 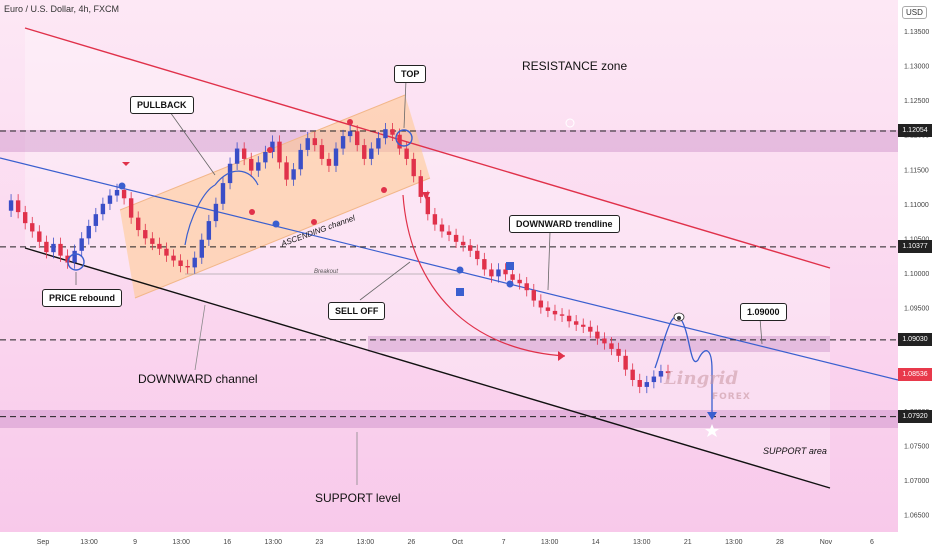 What do you see at coordinates (915, 417) in the screenshot?
I see `price-tag: 1.07920` at bounding box center [915, 417].